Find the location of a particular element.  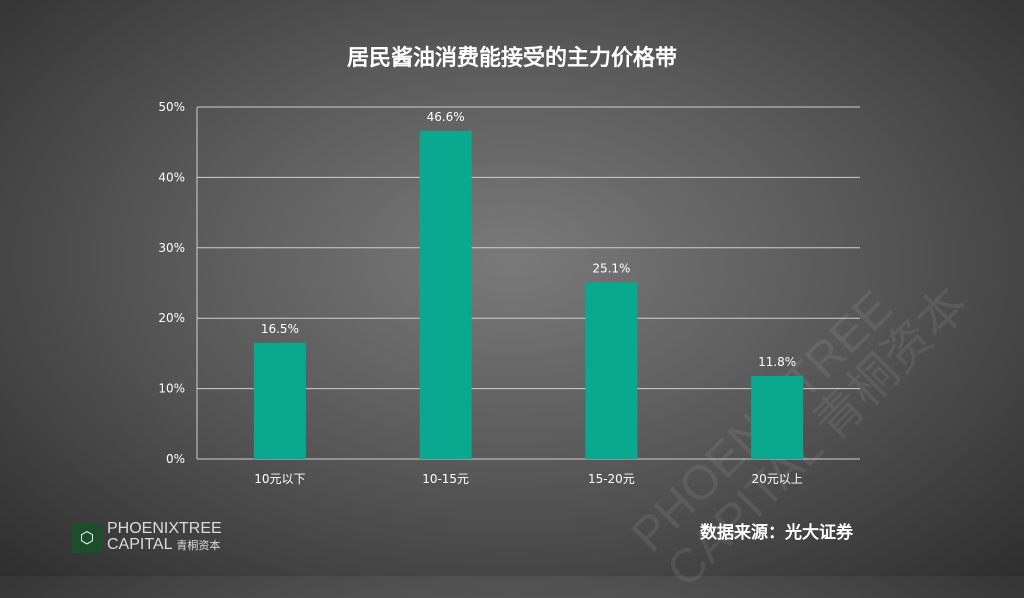

logo-line2: CAPITAL is located at coordinates (139, 544).